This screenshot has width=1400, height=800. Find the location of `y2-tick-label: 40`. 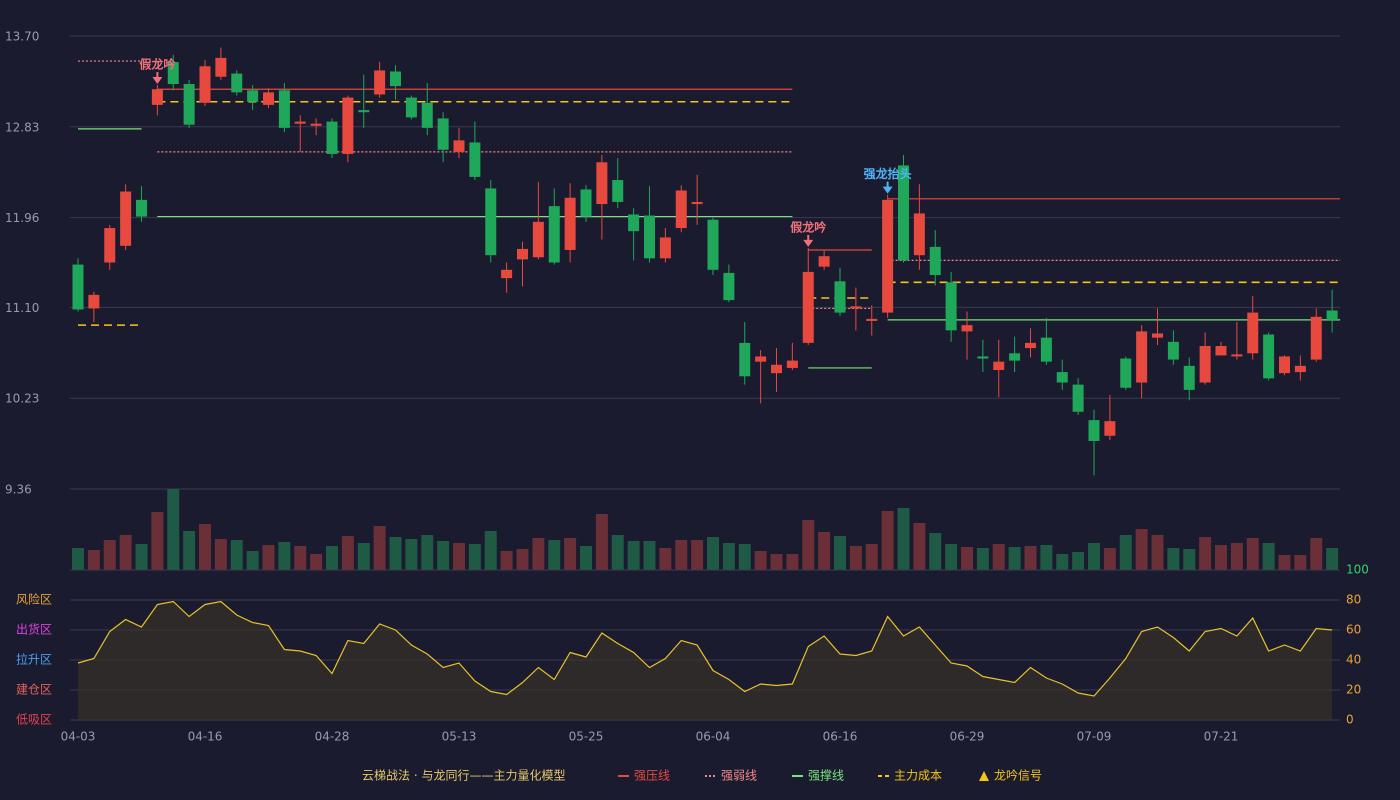

y2-tick-label: 40 is located at coordinates (1353, 660).